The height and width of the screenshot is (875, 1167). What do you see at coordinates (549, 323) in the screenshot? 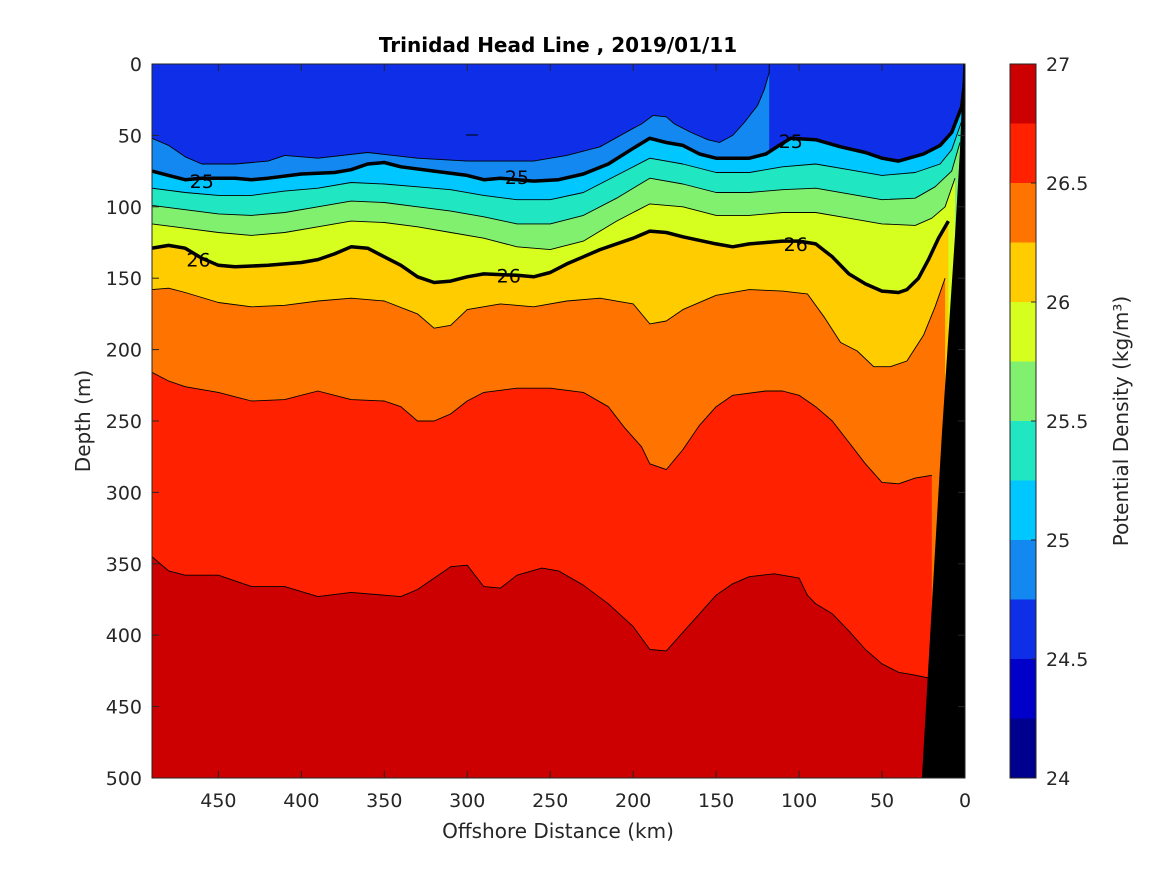
I see `isopycnal-26.25` at bounding box center [549, 323].